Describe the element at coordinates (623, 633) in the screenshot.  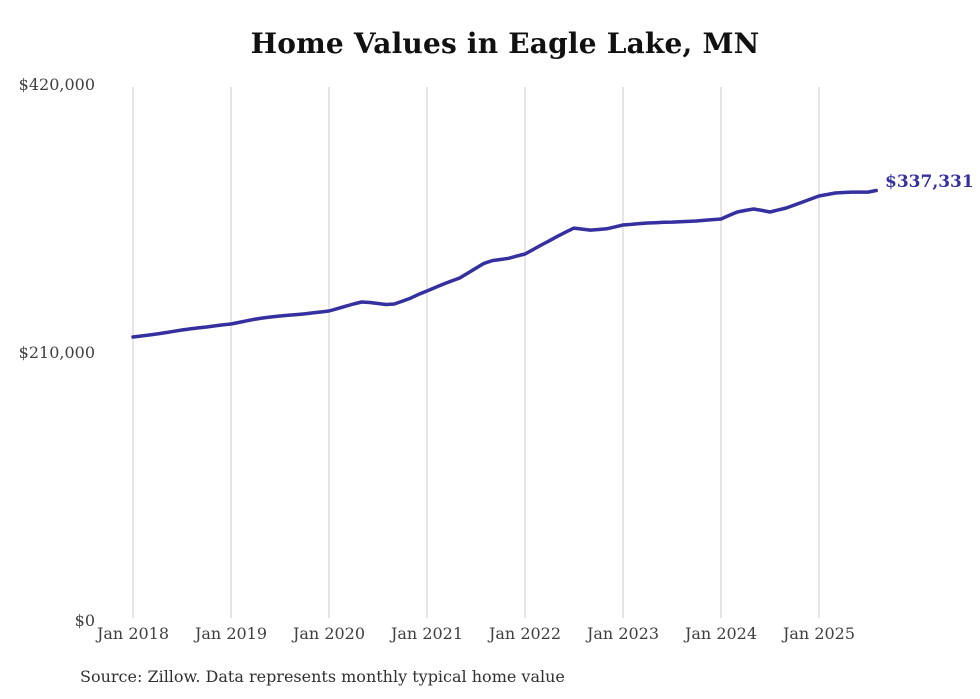
I see `x-tick-label: Jan 2023` at that location.